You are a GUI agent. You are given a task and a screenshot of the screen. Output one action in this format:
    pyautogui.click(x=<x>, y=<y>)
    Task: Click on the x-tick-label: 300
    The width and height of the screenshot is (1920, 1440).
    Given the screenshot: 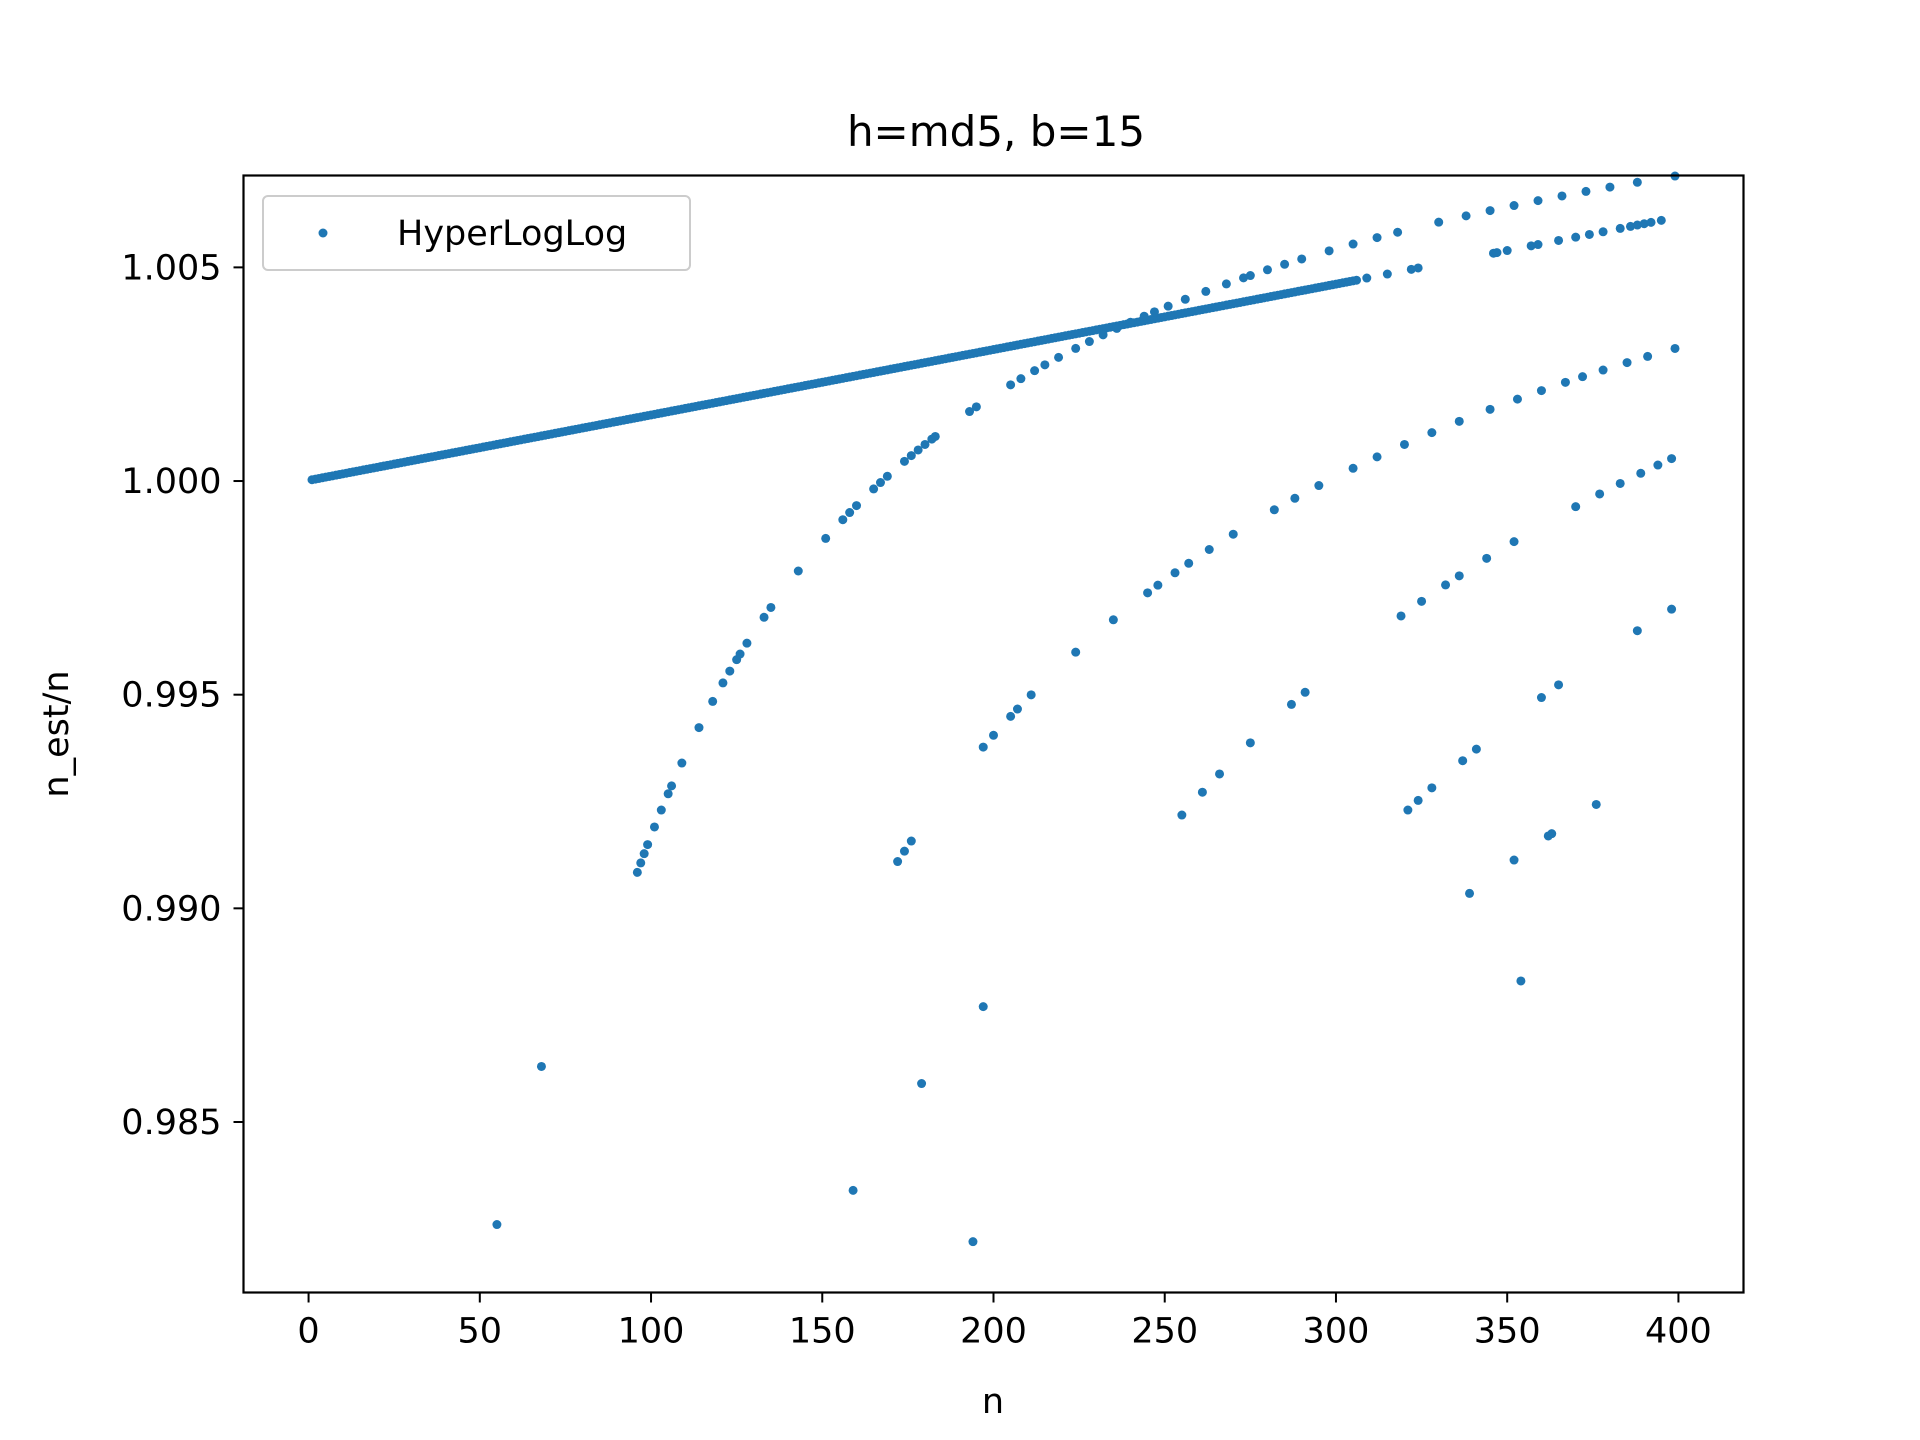 What is the action you would take?
    pyautogui.click(x=1336, y=1332)
    